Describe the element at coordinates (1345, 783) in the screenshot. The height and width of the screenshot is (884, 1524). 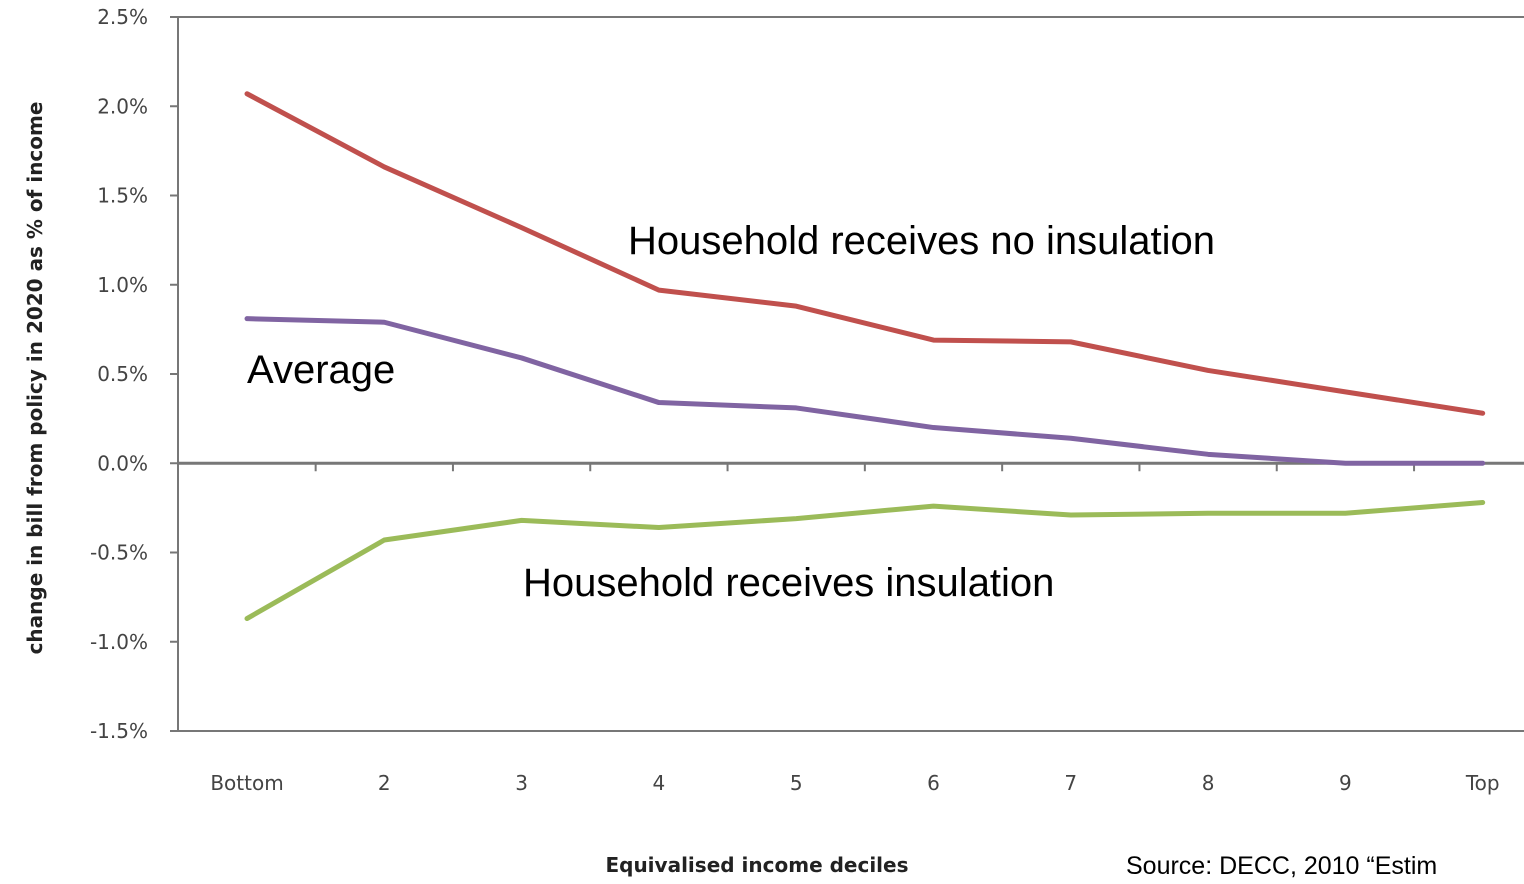
I see `x-tick-label: 9` at that location.